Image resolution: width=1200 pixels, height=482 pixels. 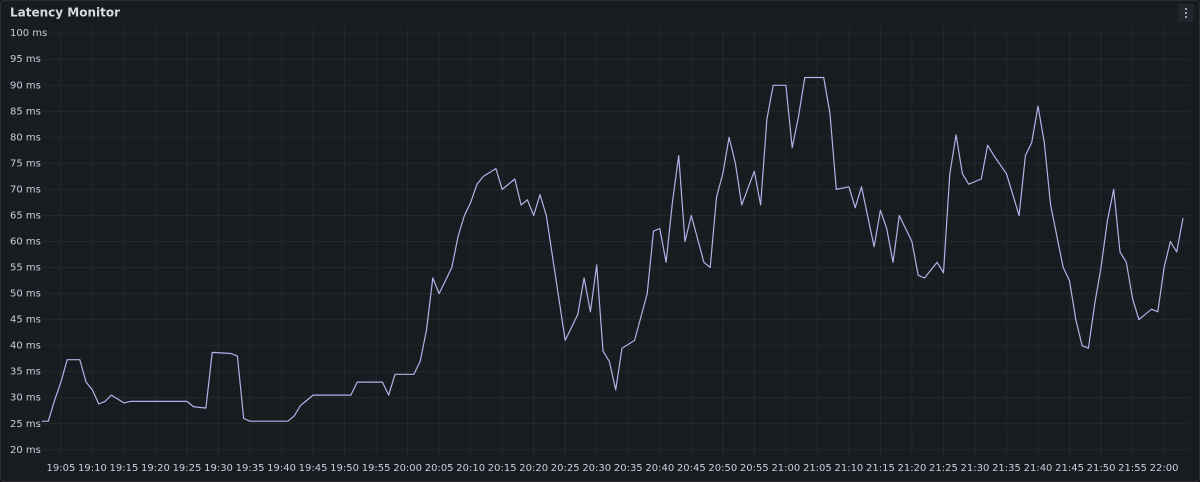 I want to click on x-tick-label: 19:55, so click(x=376, y=468).